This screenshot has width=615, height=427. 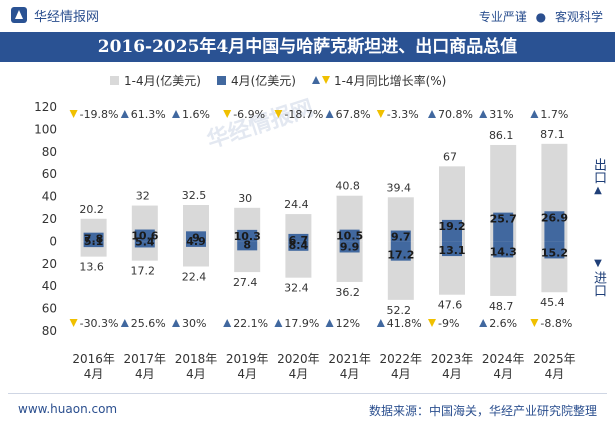 What do you see at coordinates (162, 80) in the screenshot?
I see `legend-label-ytd: 1-4月(亿美元)` at bounding box center [162, 80].